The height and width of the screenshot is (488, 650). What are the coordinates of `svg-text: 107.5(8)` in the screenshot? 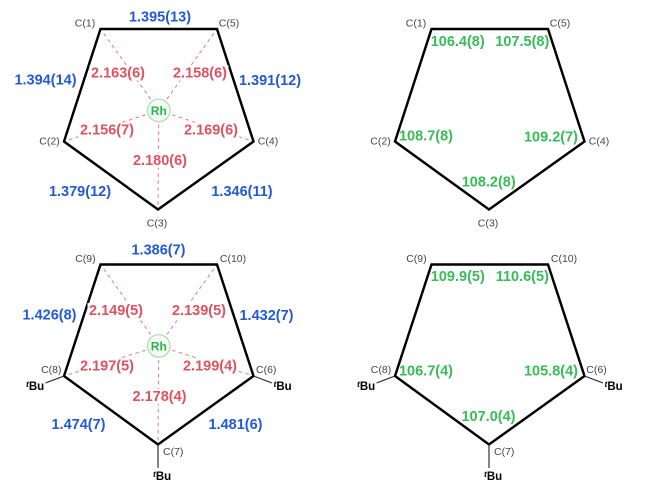 It's located at (522, 42).